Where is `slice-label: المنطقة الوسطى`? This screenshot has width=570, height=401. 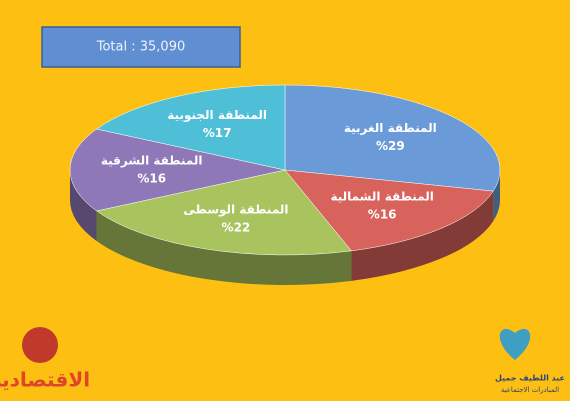
slice-label: المنطقة الوسطى is located at coordinates (235, 209).